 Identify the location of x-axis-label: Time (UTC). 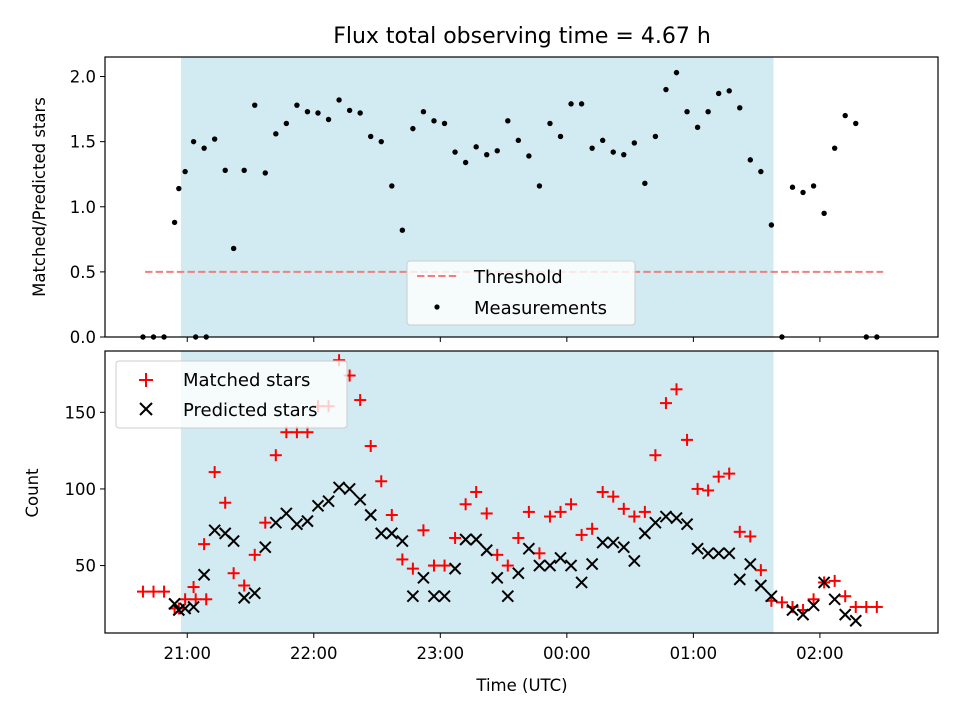
(521, 685).